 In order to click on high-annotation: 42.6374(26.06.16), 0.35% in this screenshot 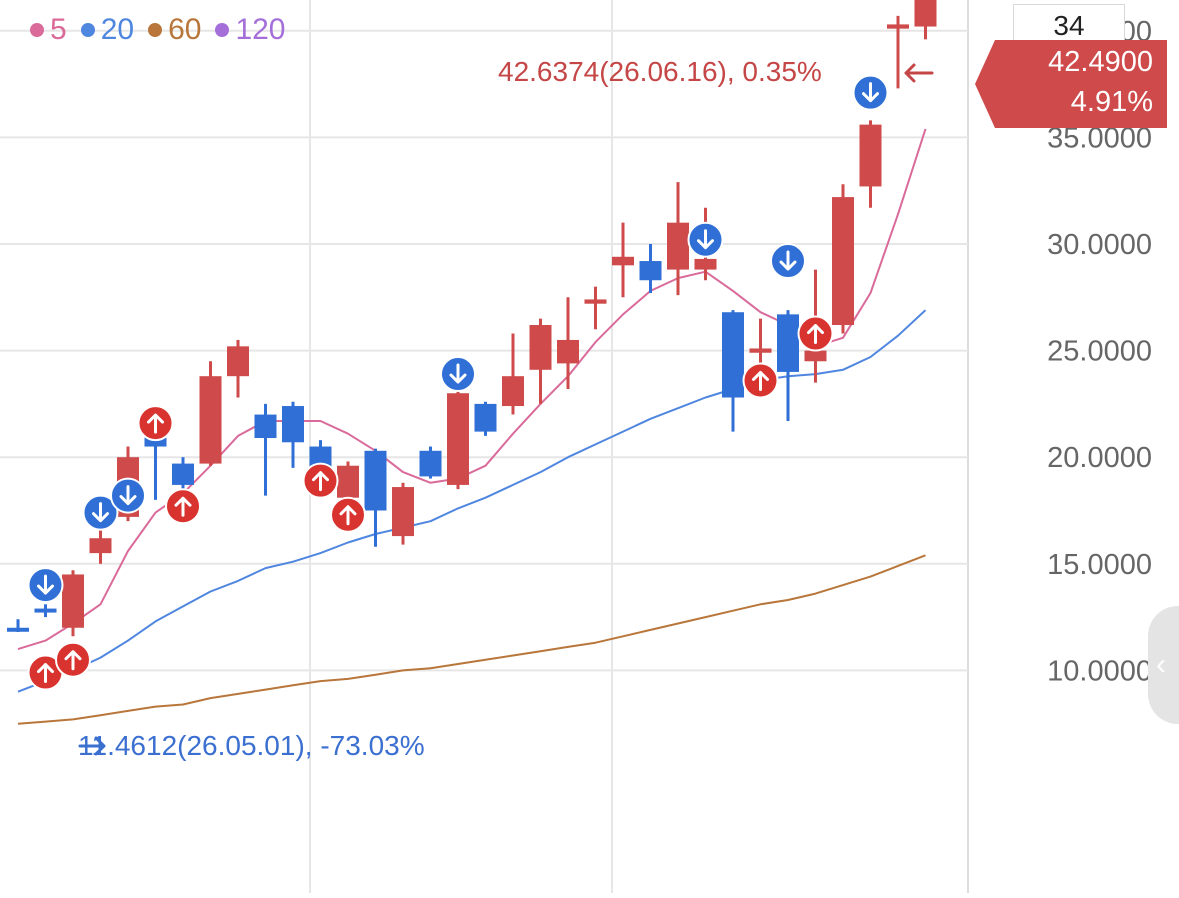, I will do `click(660, 71)`.